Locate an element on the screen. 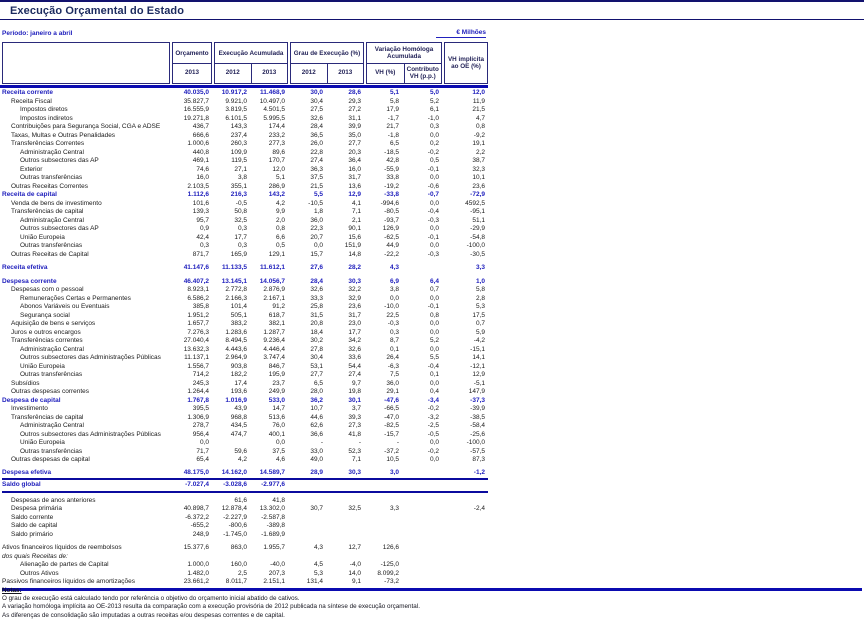  cell-ctr: 0,3 is located at coordinates (434, 126).